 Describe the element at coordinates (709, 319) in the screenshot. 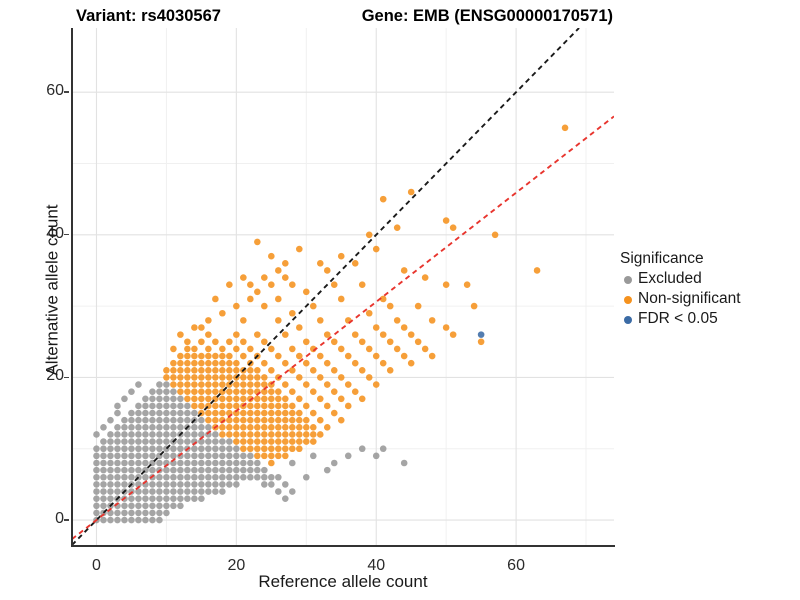

I see `legend-item: FDR < 0.05` at that location.